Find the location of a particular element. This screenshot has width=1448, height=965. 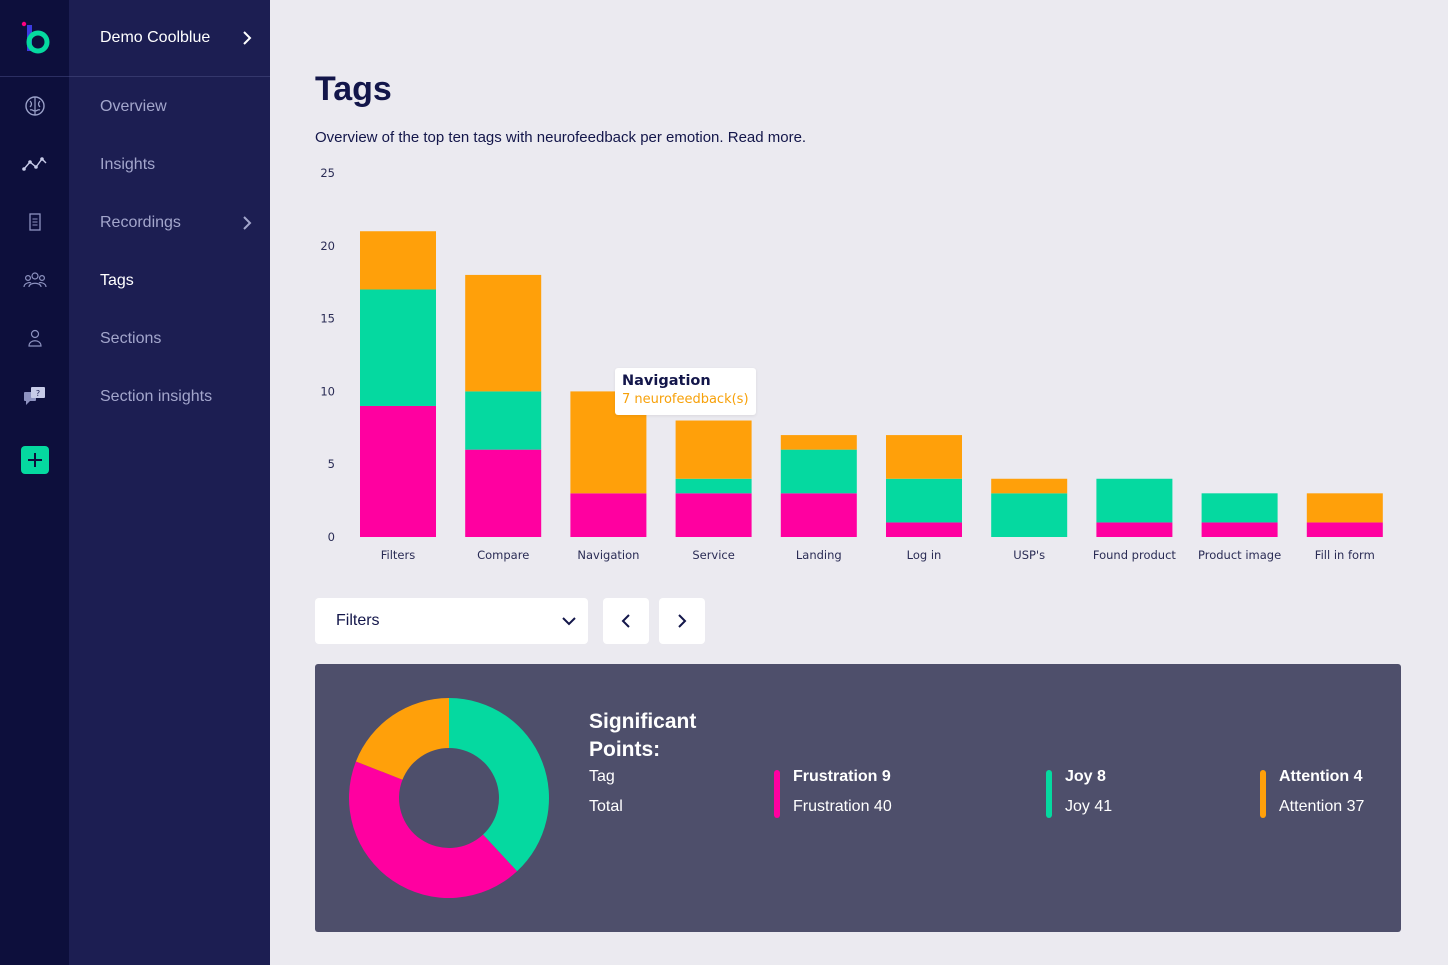

plus-icon is located at coordinates (35, 460).